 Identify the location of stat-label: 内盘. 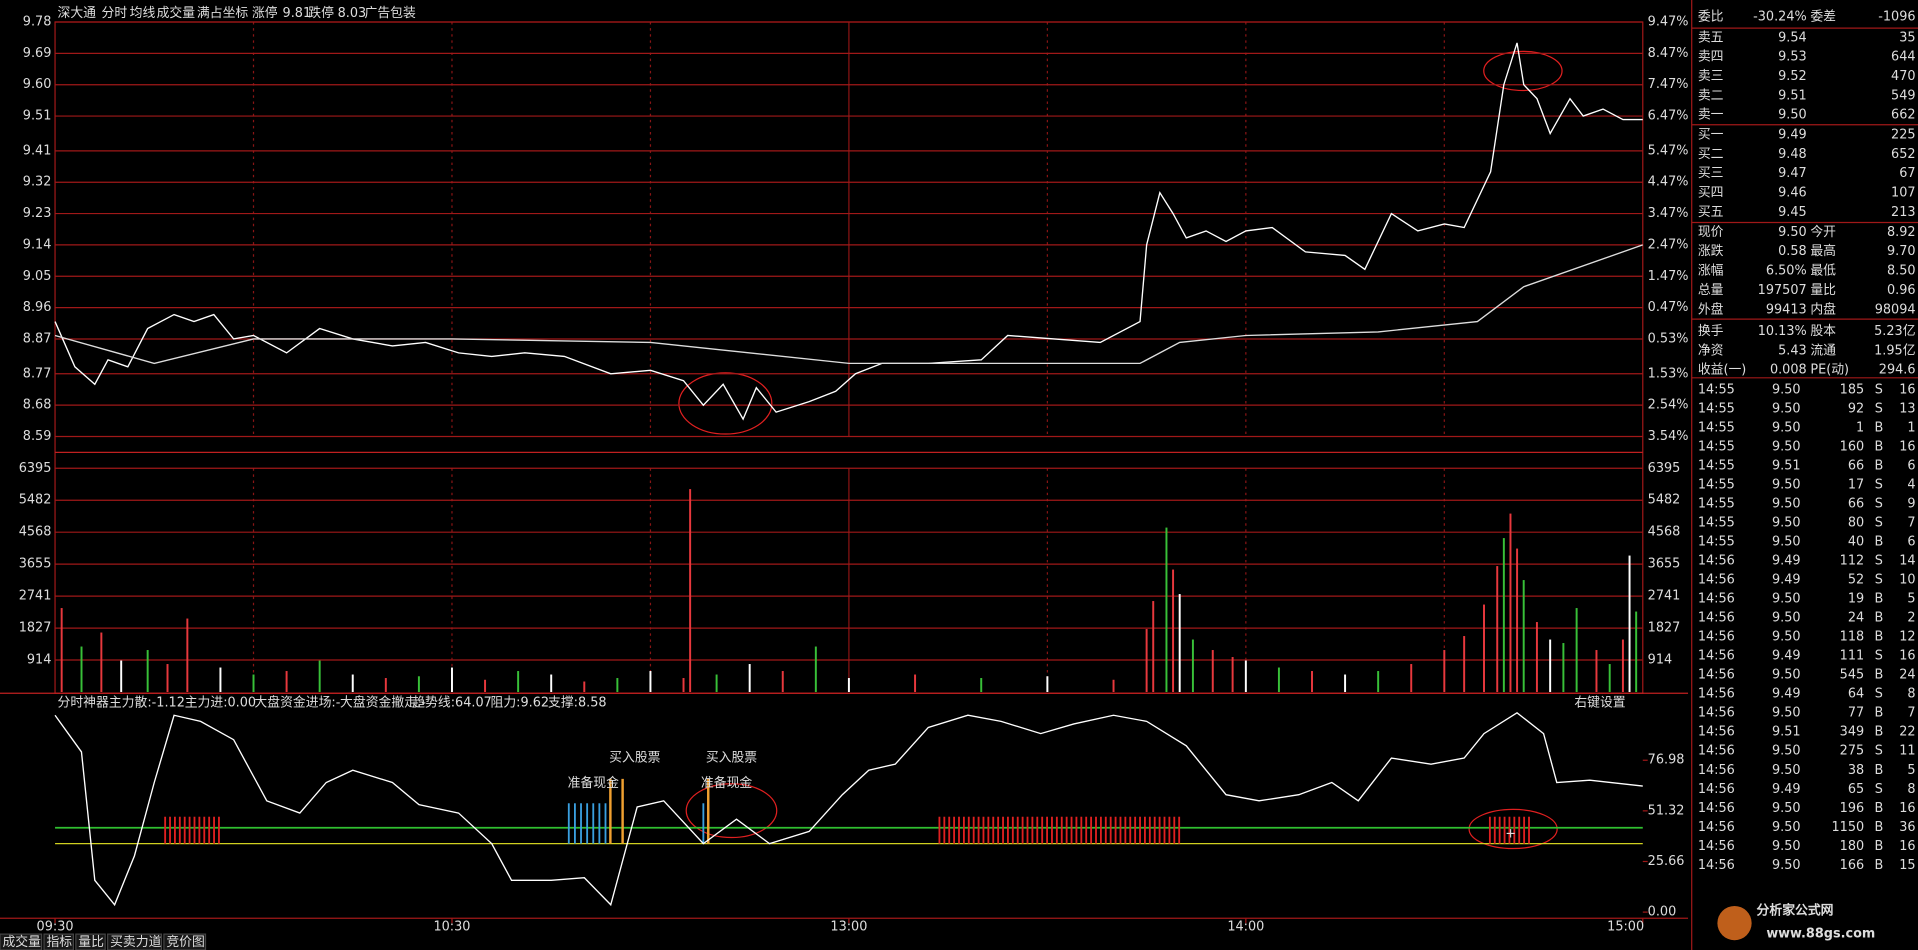
(1823, 310).